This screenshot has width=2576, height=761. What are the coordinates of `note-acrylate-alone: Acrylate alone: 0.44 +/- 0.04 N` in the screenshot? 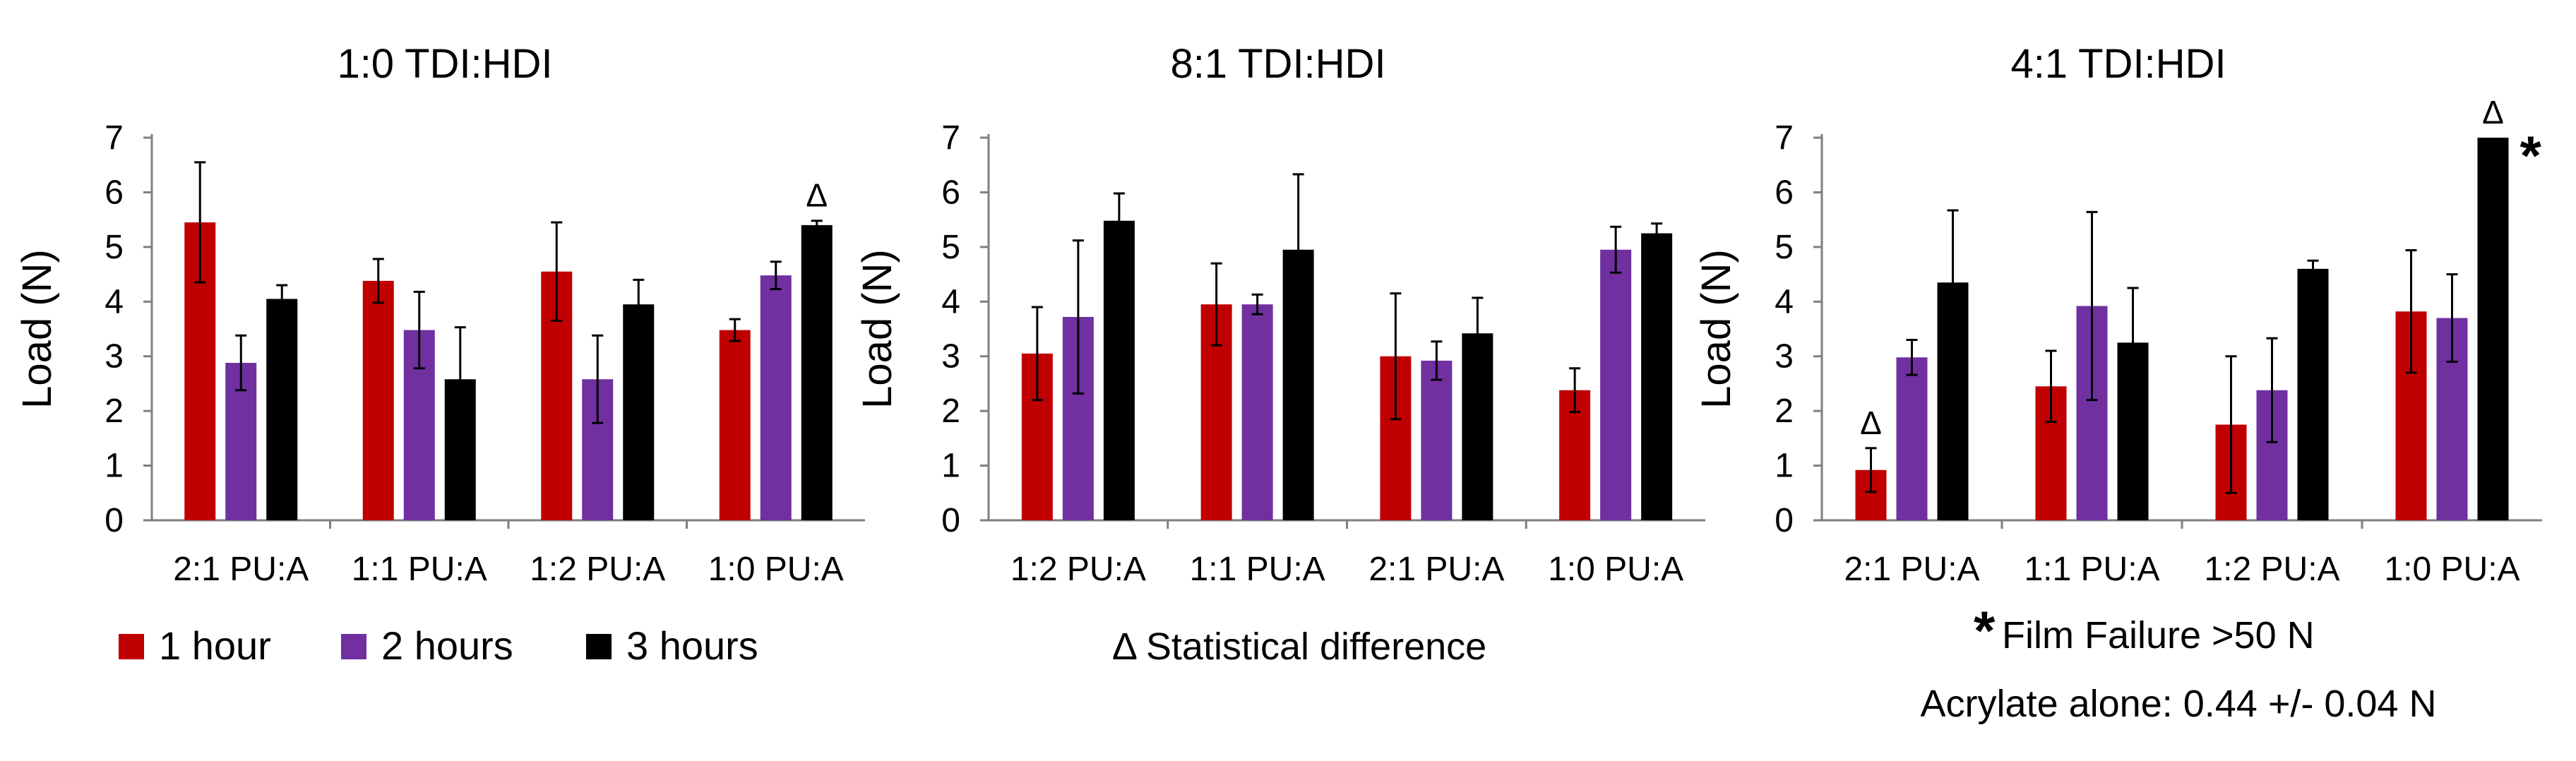 It's located at (2179, 704).